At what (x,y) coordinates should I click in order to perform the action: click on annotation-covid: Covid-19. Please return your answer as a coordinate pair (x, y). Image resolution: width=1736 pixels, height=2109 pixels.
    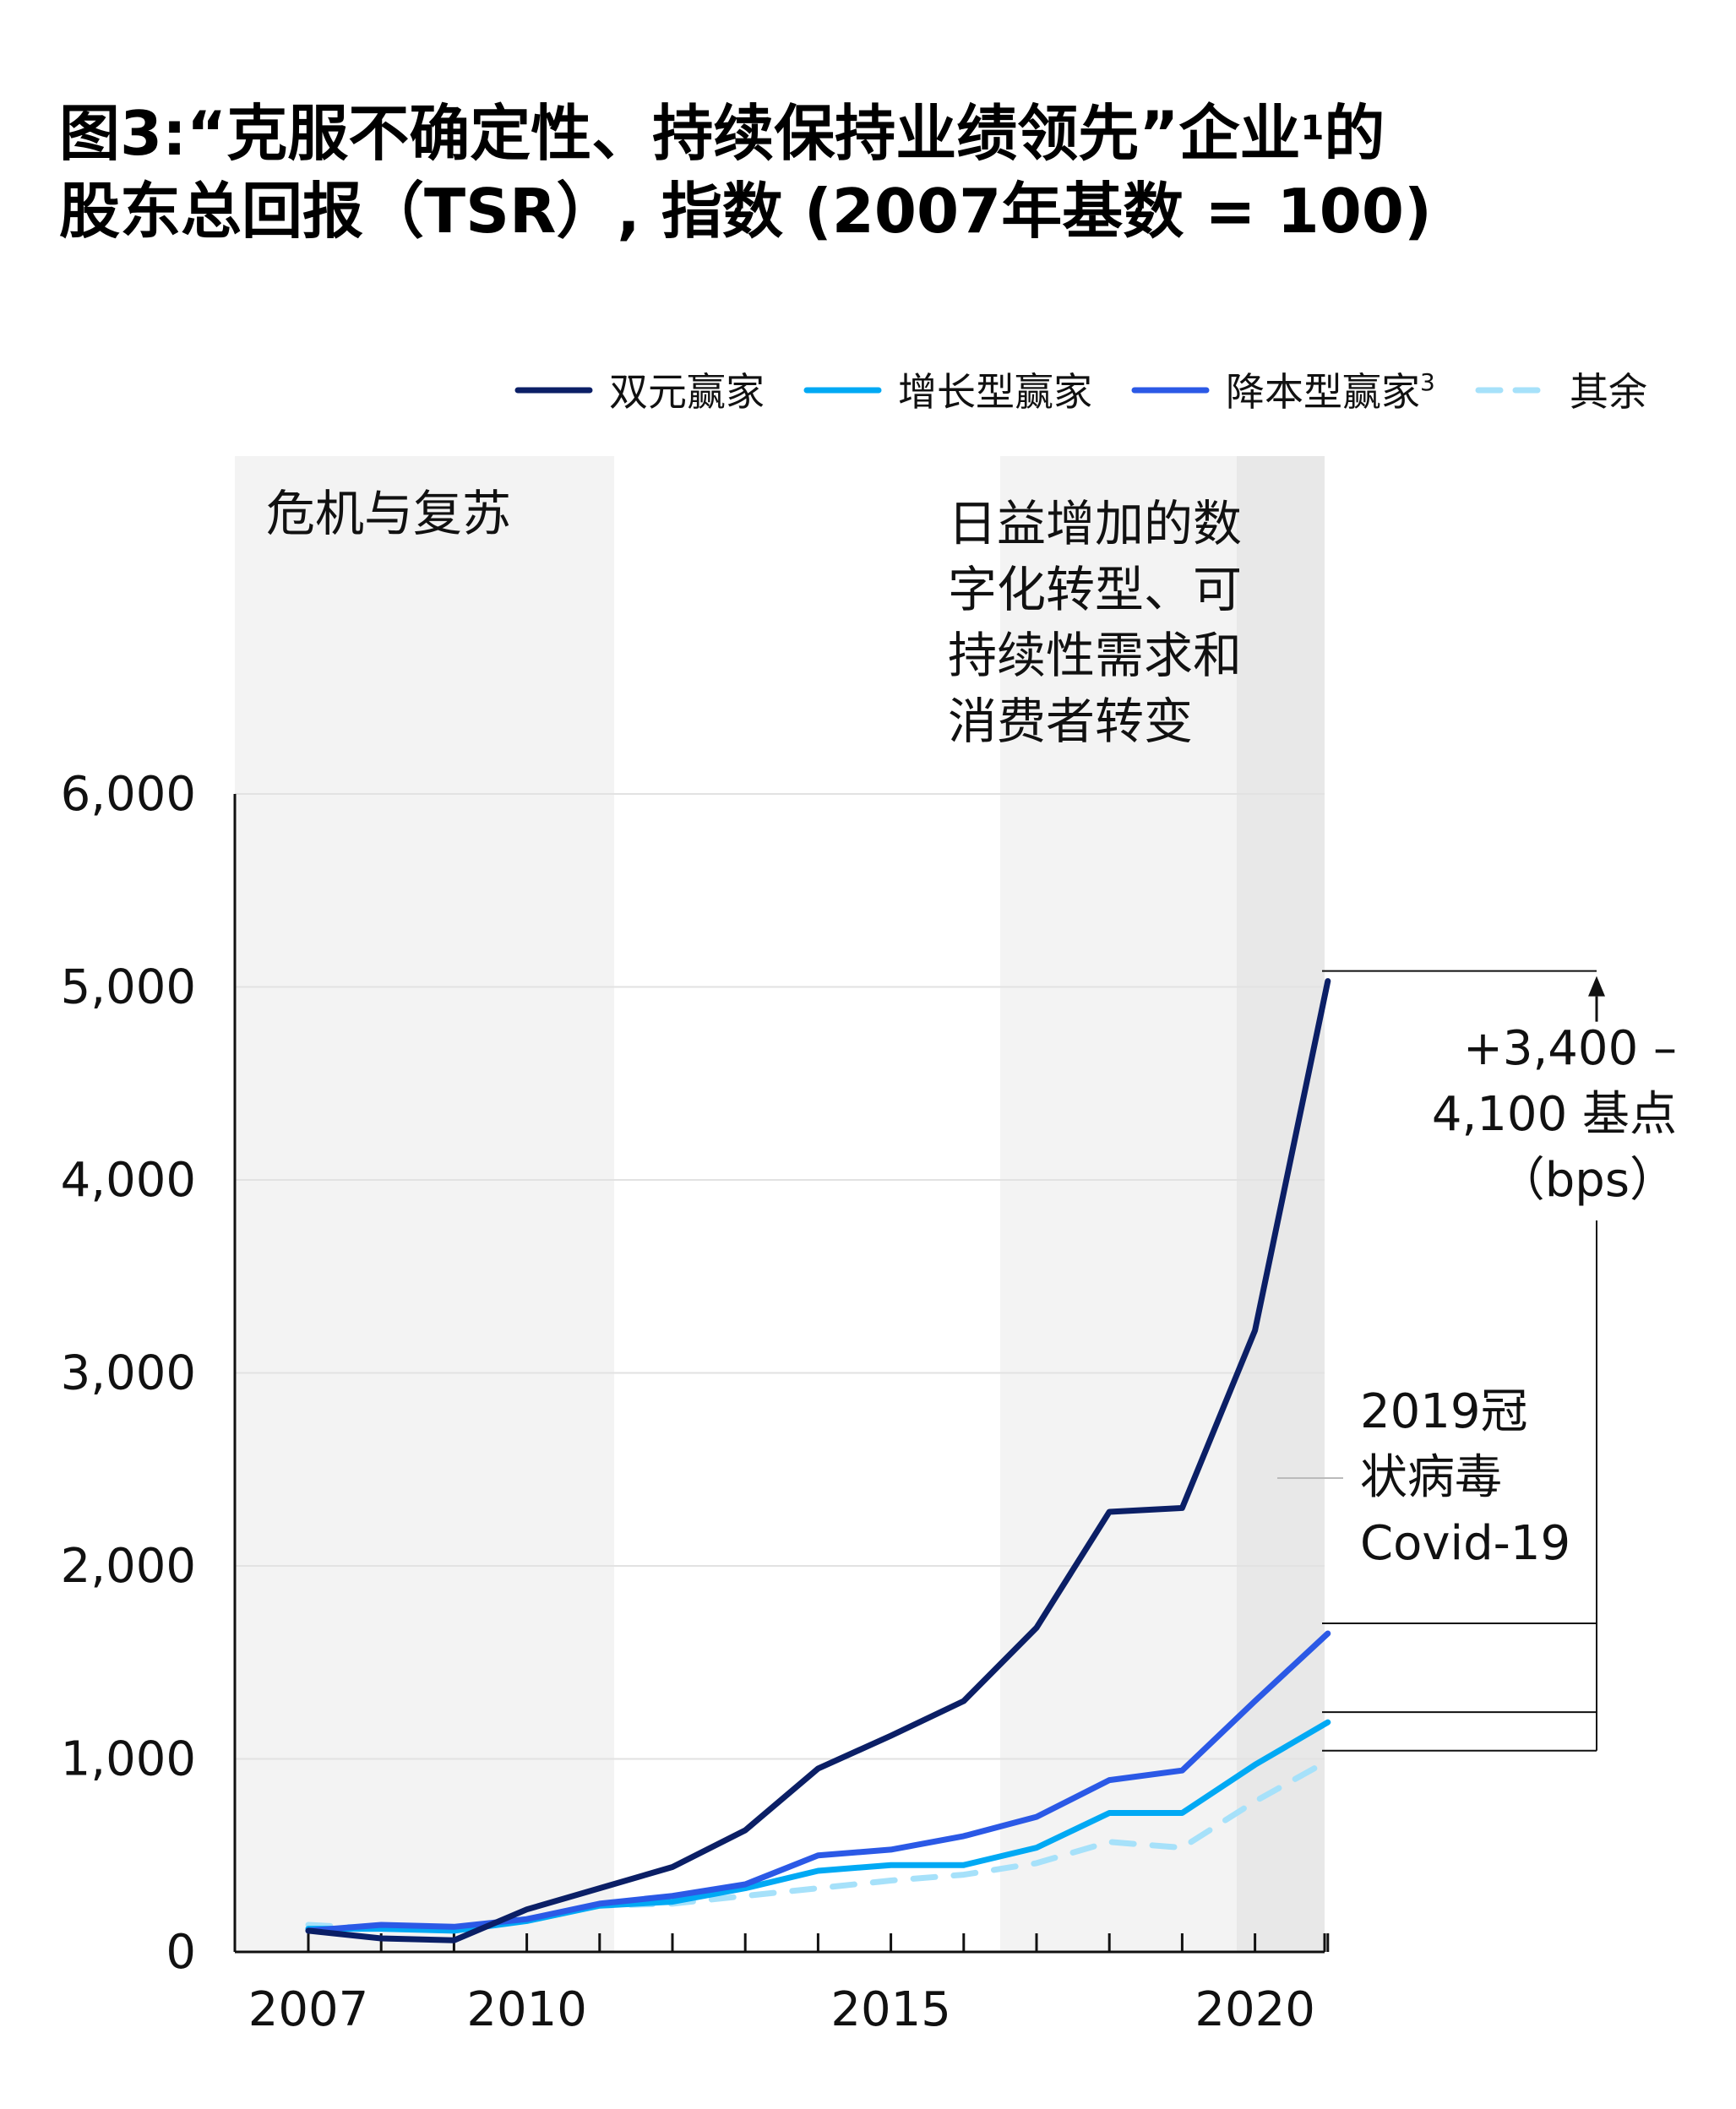
    Looking at the image, I should click on (1465, 1544).